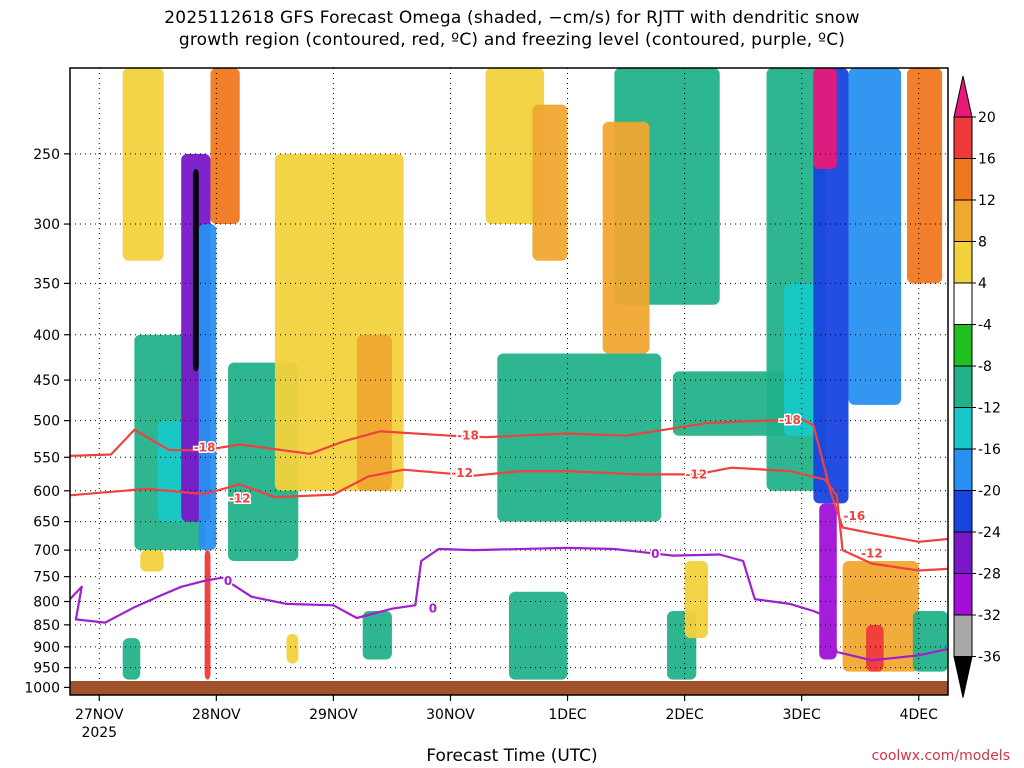 This screenshot has width=1024, height=768. I want to click on x-axis-label: Forecast Time (UTC), so click(512, 756).